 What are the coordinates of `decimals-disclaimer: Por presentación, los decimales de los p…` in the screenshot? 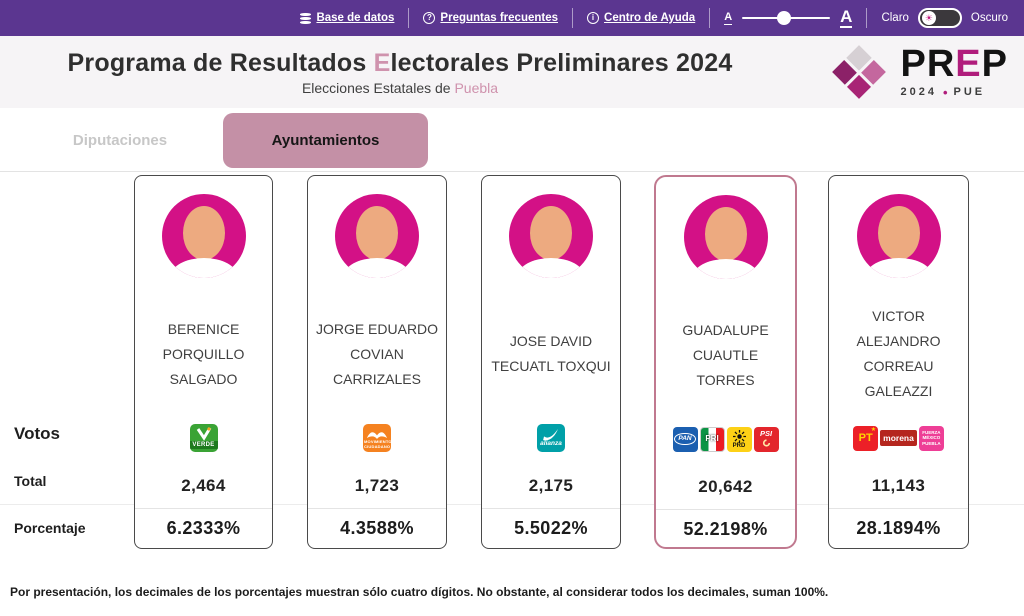 It's located at (419, 592).